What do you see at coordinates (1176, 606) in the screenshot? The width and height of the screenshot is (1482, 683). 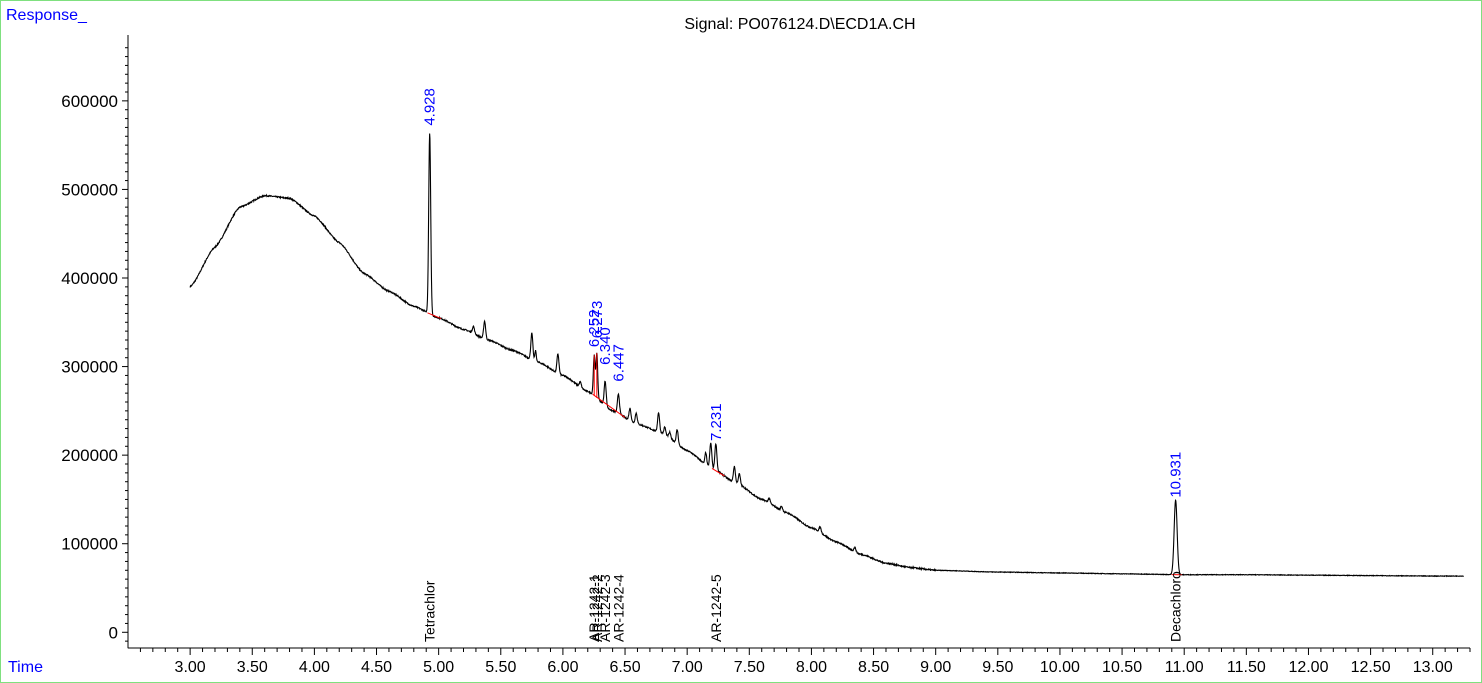 I see `compound-label: Decachloro` at bounding box center [1176, 606].